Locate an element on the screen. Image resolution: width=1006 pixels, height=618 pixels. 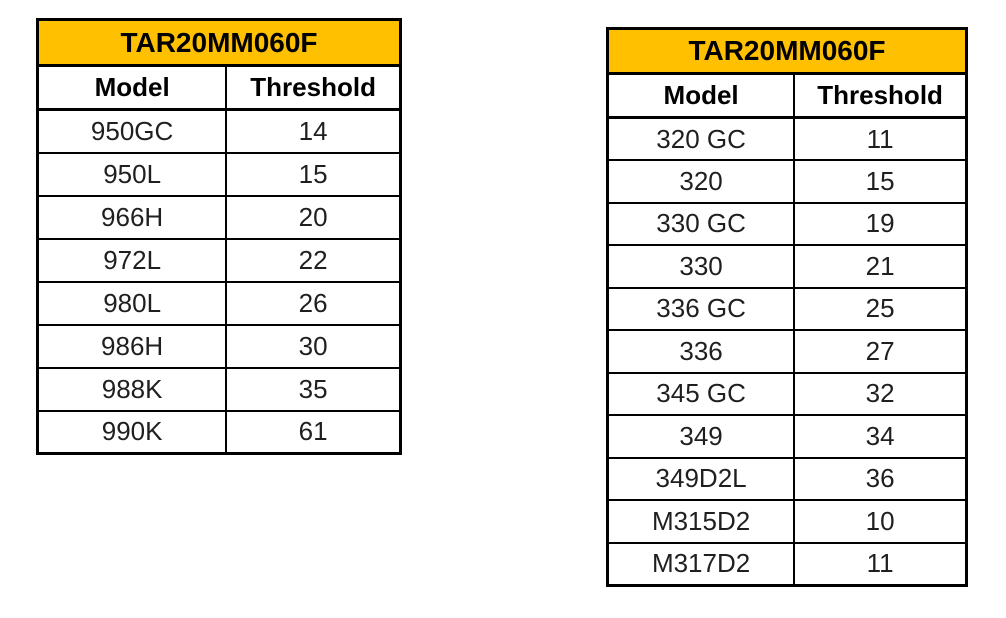
model-cell: 990K is located at coordinates (132, 432).